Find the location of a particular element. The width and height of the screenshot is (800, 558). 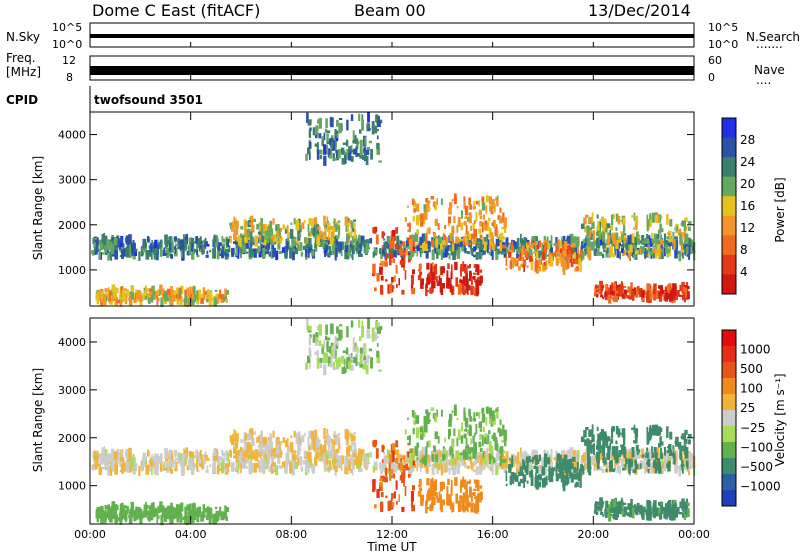

y-tick-label: 2000 is located at coordinates (72, 225).